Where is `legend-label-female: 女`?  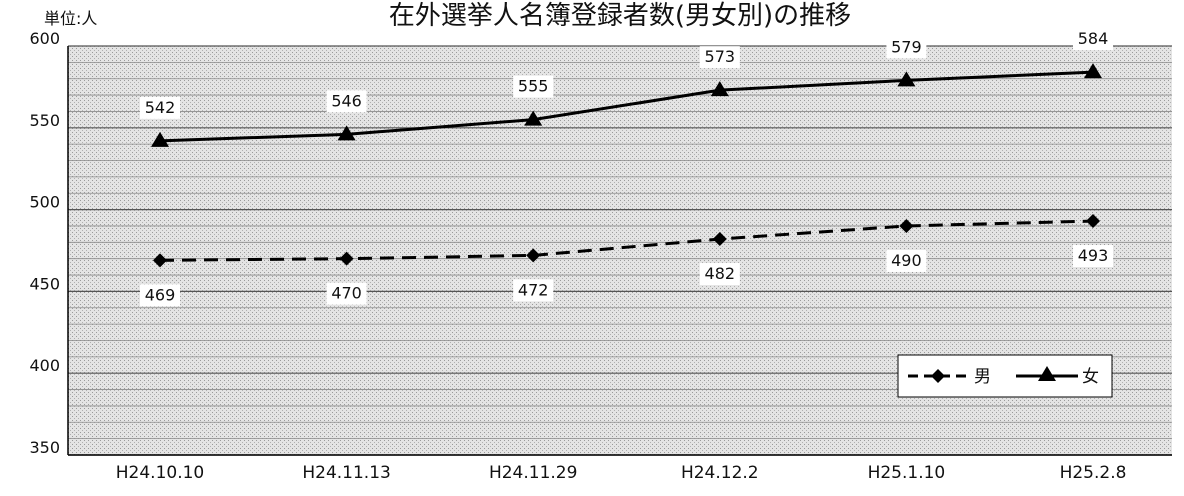 legend-label-female: 女 is located at coordinates (1090, 377).